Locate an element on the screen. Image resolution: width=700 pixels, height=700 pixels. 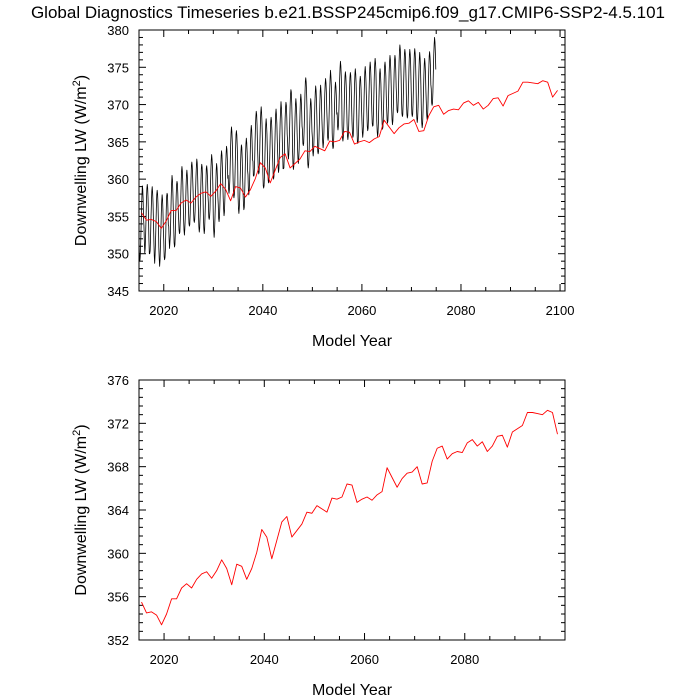
y-tick-label: 350 is located at coordinates (118, 254).